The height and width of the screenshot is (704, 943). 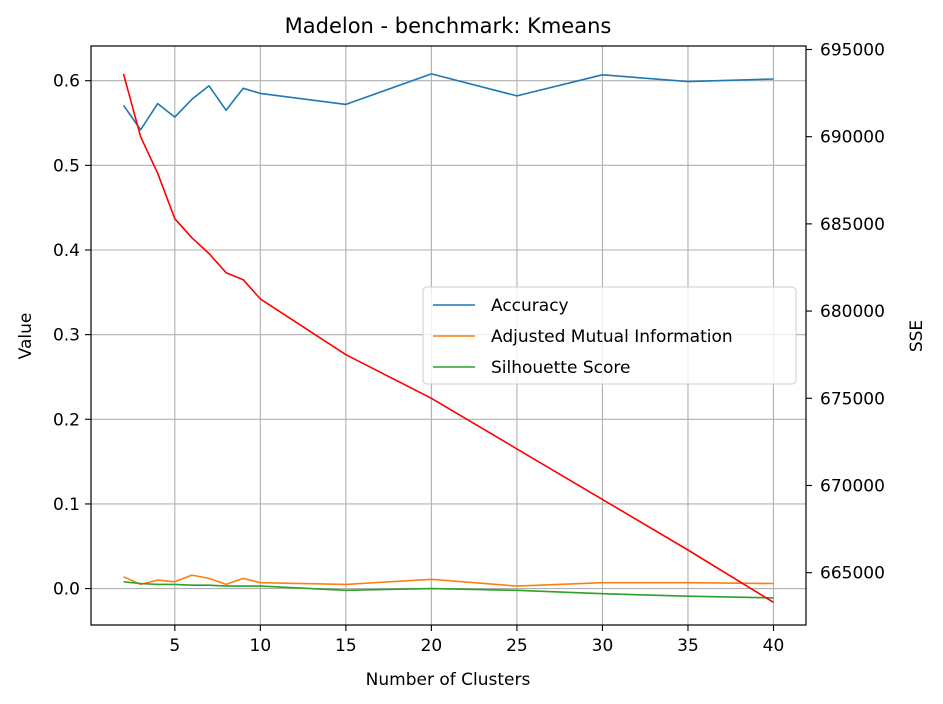 I want to click on chart-title: Madelon - benchmark: Kmeans, so click(x=448, y=26).